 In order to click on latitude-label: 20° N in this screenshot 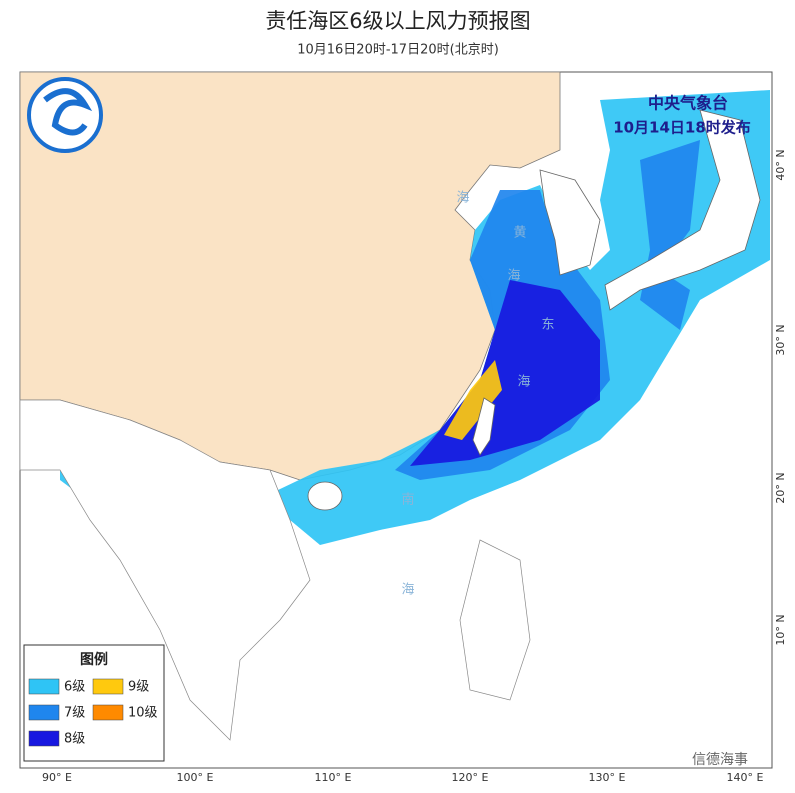, I will do `click(780, 487)`.